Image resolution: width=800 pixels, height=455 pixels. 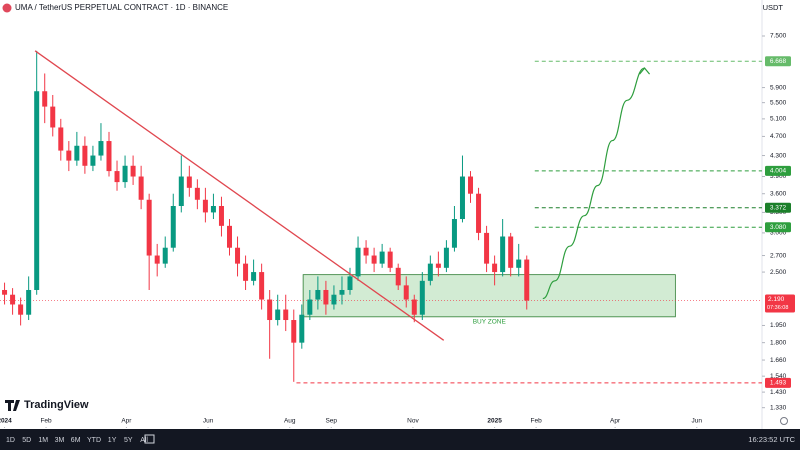 What do you see at coordinates (400, 439) in the screenshot?
I see `toolbar` at bounding box center [400, 439].